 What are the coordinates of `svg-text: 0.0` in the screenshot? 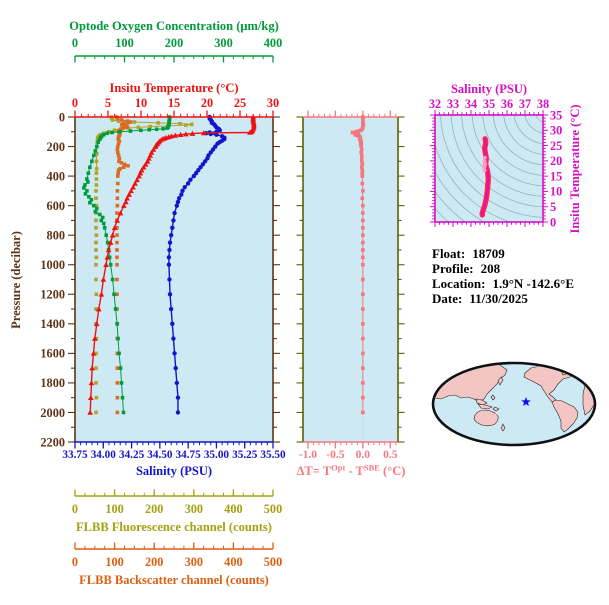 It's located at (363, 455).